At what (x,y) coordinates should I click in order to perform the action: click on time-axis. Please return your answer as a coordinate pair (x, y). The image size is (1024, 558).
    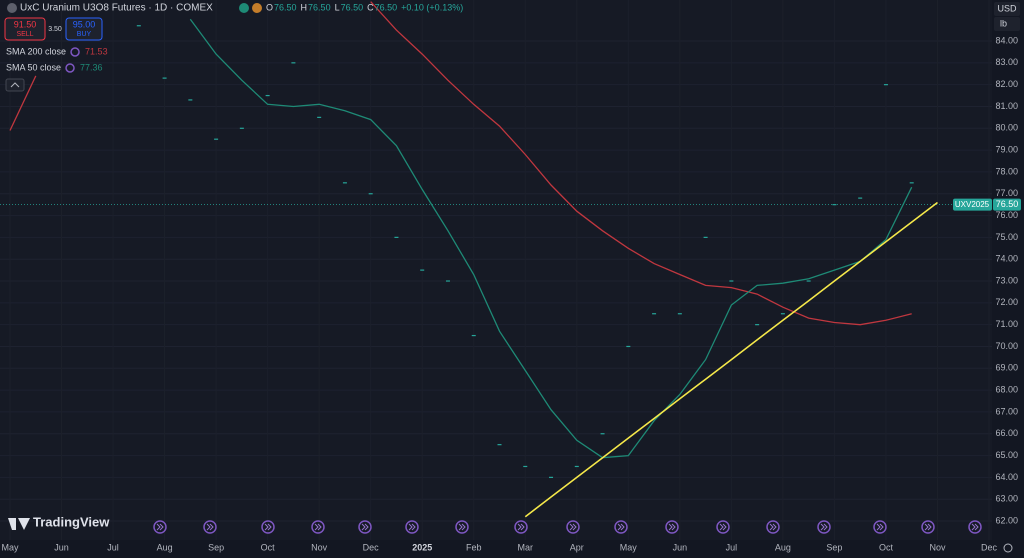
    Looking at the image, I should click on (512, 549).